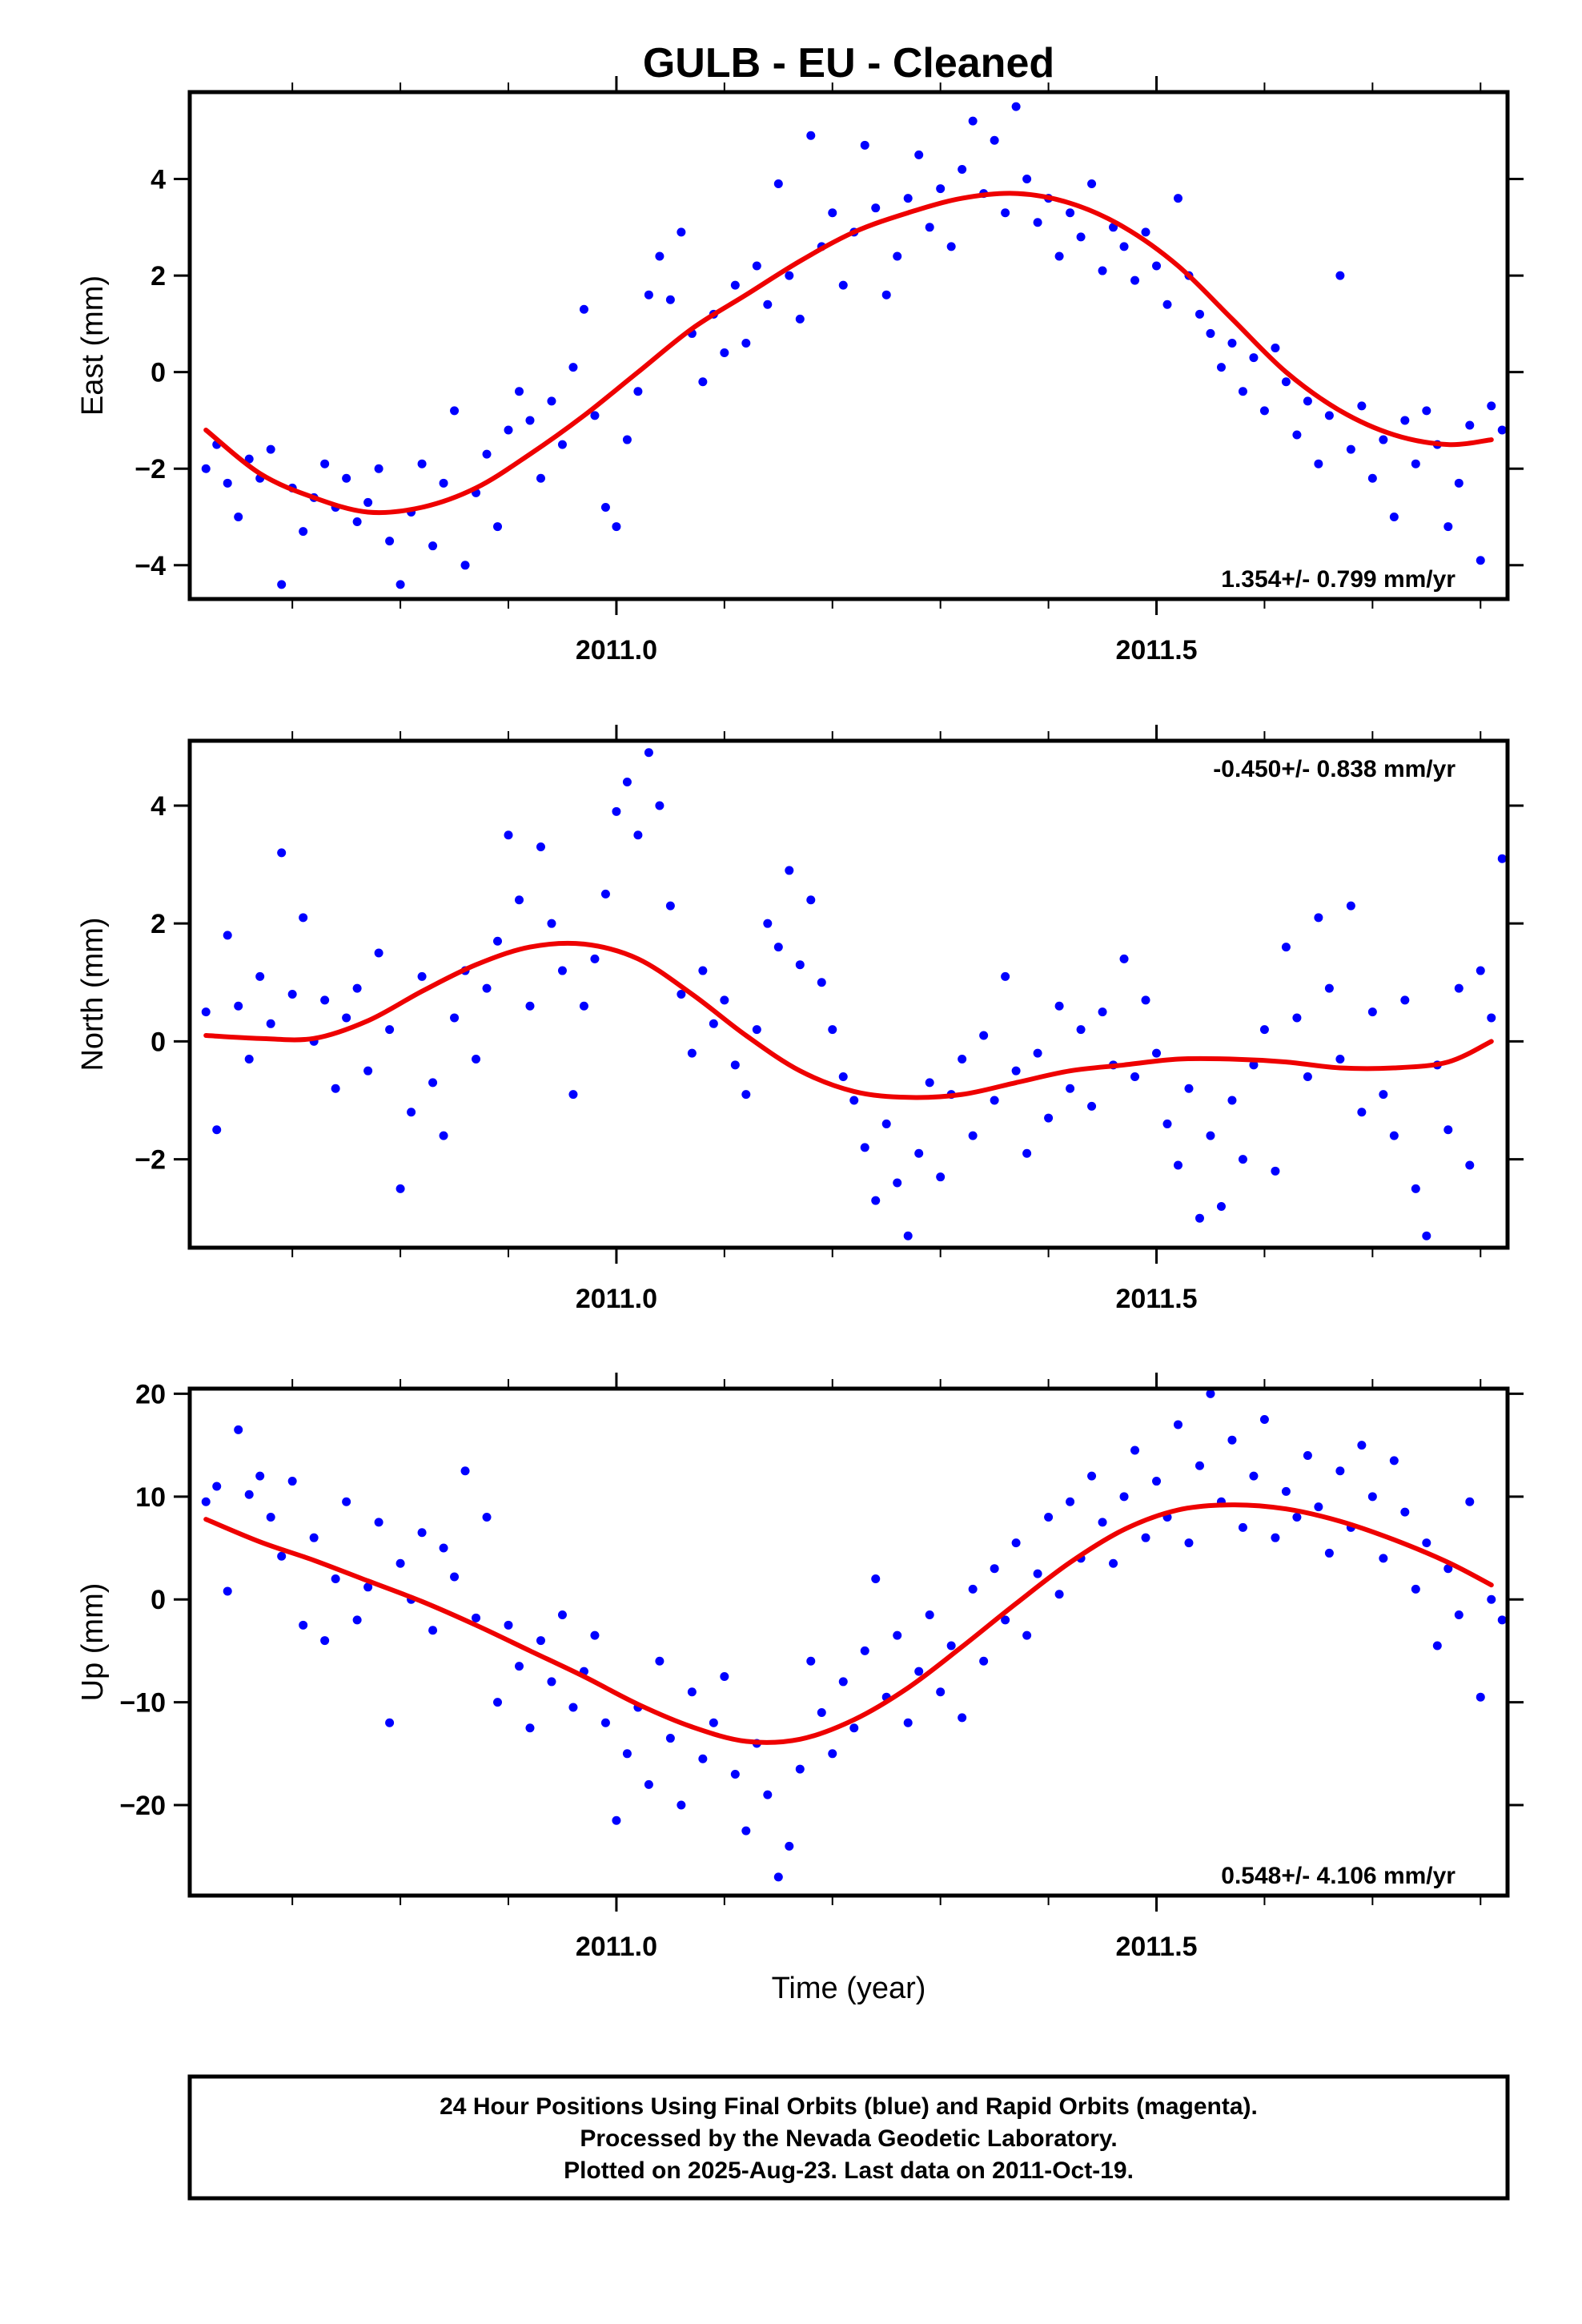 The width and height of the screenshot is (1582, 2324). Describe the element at coordinates (158, 1600) in the screenshot. I see `up-y-tick-label: 0` at that location.